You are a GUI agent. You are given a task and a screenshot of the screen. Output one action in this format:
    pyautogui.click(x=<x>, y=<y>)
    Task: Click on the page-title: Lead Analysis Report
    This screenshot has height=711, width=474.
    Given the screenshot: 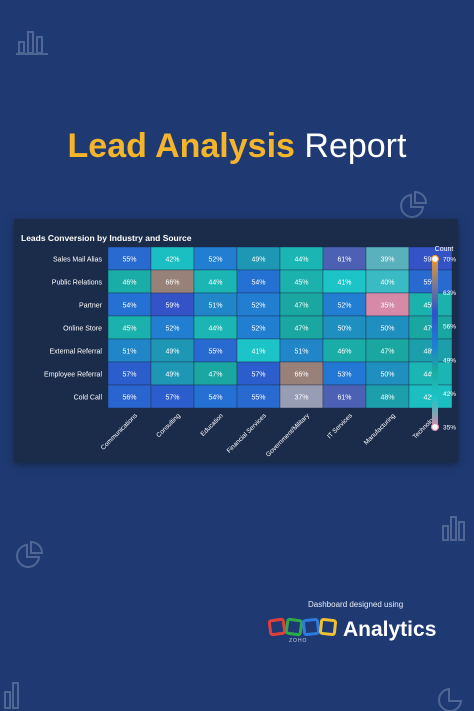 What is the action you would take?
    pyautogui.click(x=237, y=146)
    